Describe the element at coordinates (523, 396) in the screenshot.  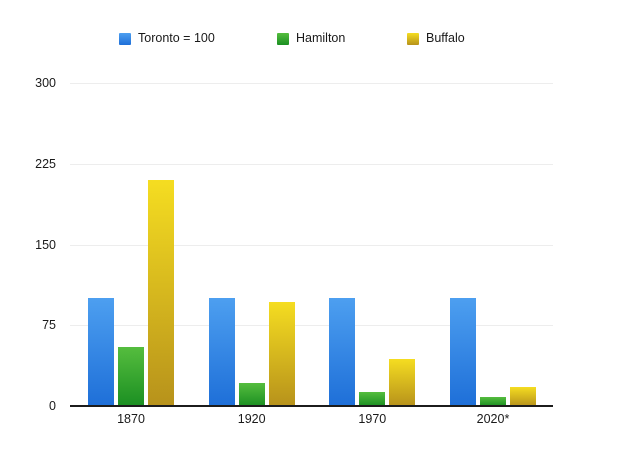
I see `bar-buffalo-2020` at that location.